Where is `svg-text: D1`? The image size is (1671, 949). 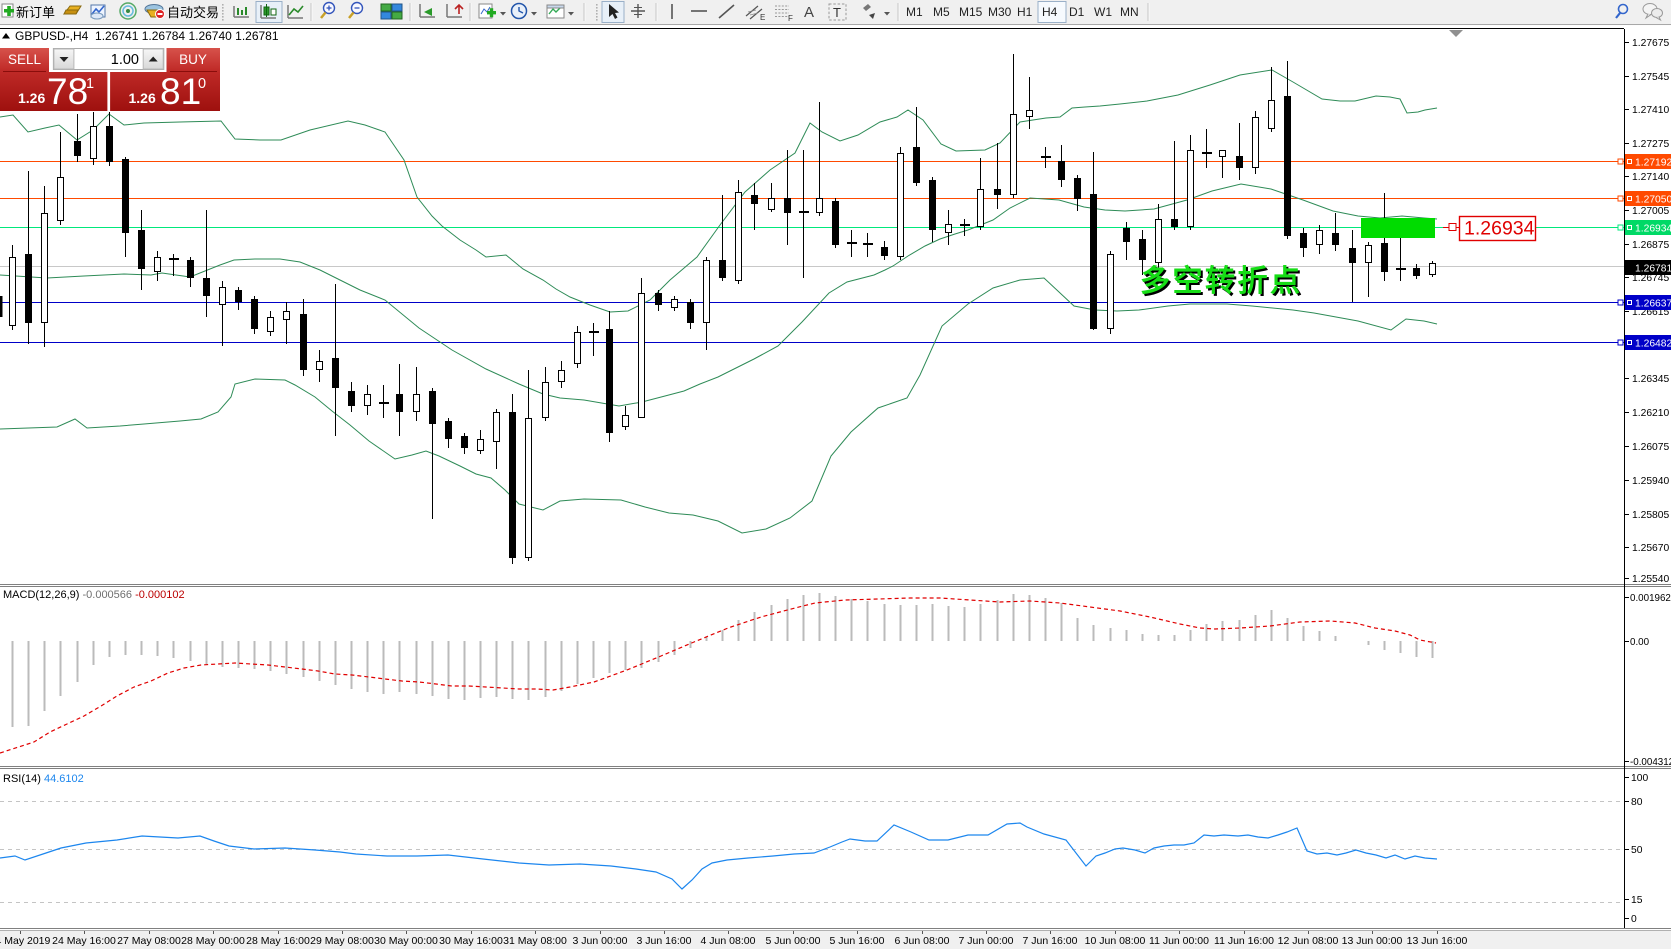 svg-text: D1 is located at coordinates (1077, 12).